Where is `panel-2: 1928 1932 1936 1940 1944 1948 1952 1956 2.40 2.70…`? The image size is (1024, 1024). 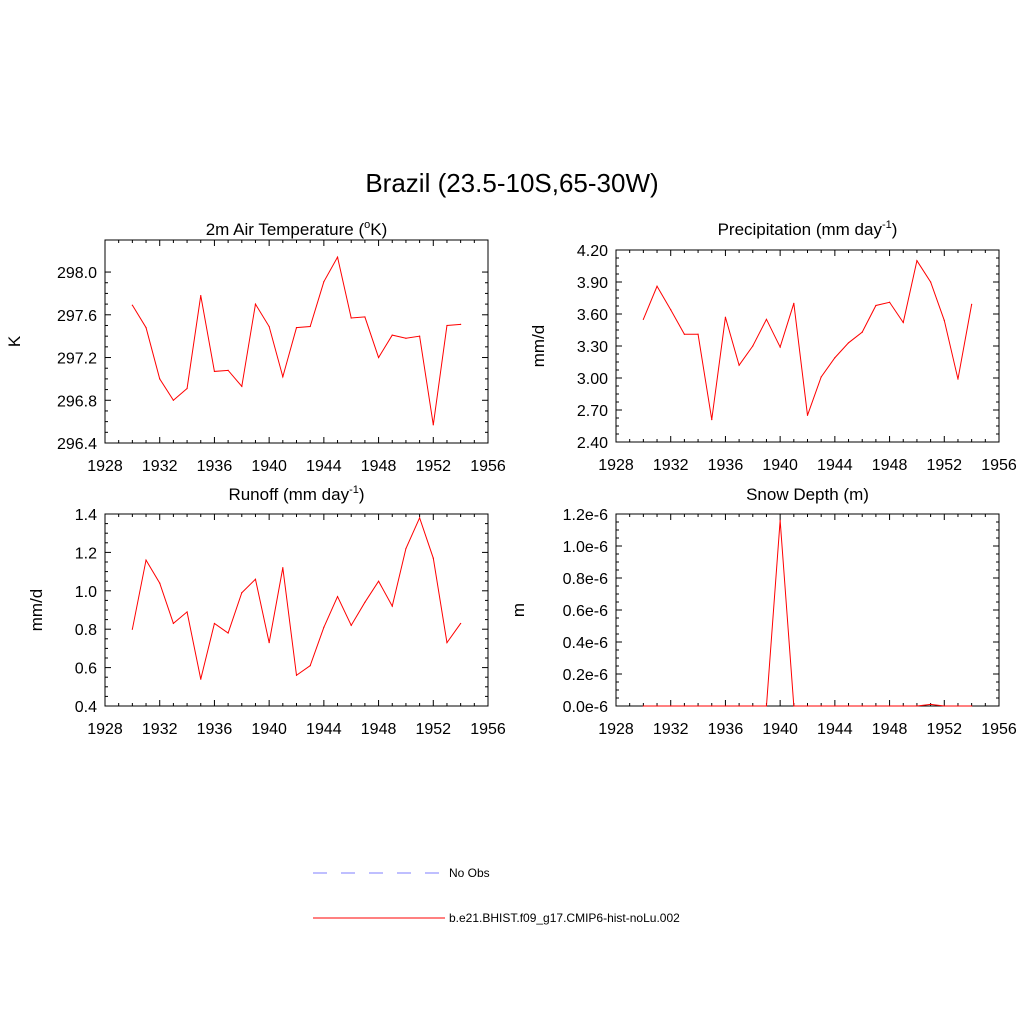 panel-2: 1928 1932 1936 1940 1944 1948 1952 1956 2.40 2.70… is located at coordinates (773, 346).